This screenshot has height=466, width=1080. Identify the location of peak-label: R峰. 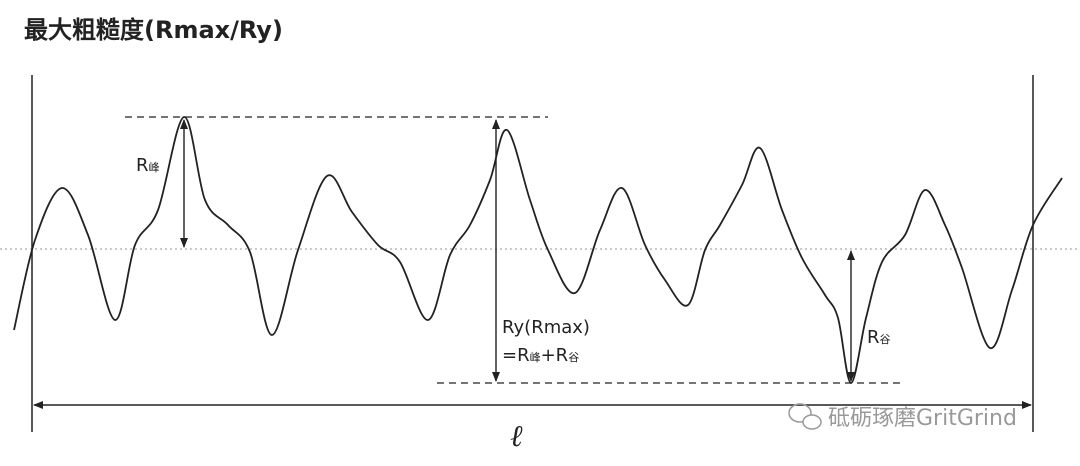
(148, 165).